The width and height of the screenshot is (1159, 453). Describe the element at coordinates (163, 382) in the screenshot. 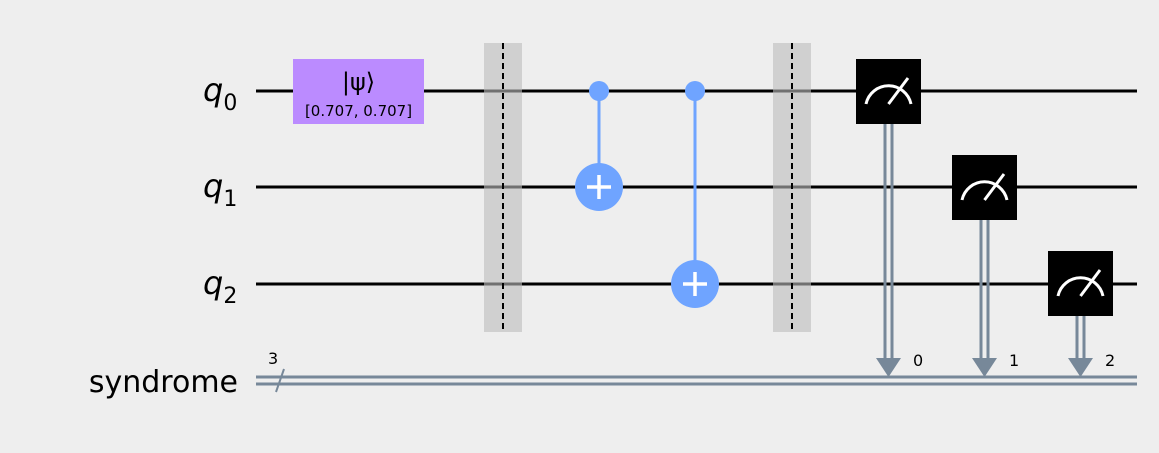

I see `classical-register-label: syndrome` at that location.